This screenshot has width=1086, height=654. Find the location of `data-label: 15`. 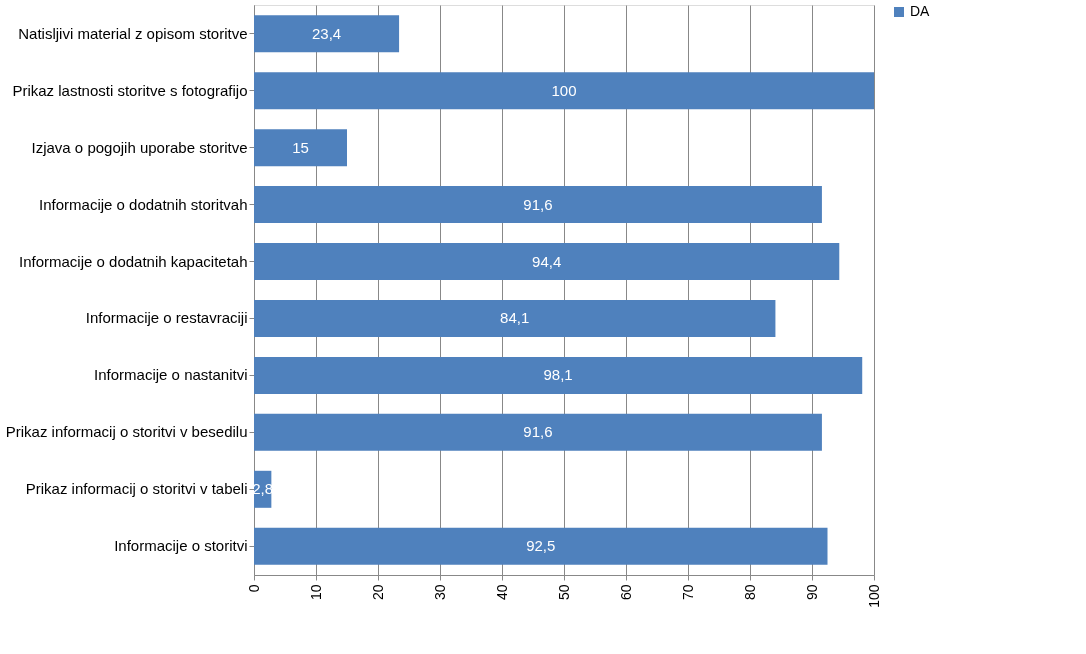

data-label: 15 is located at coordinates (300, 147).